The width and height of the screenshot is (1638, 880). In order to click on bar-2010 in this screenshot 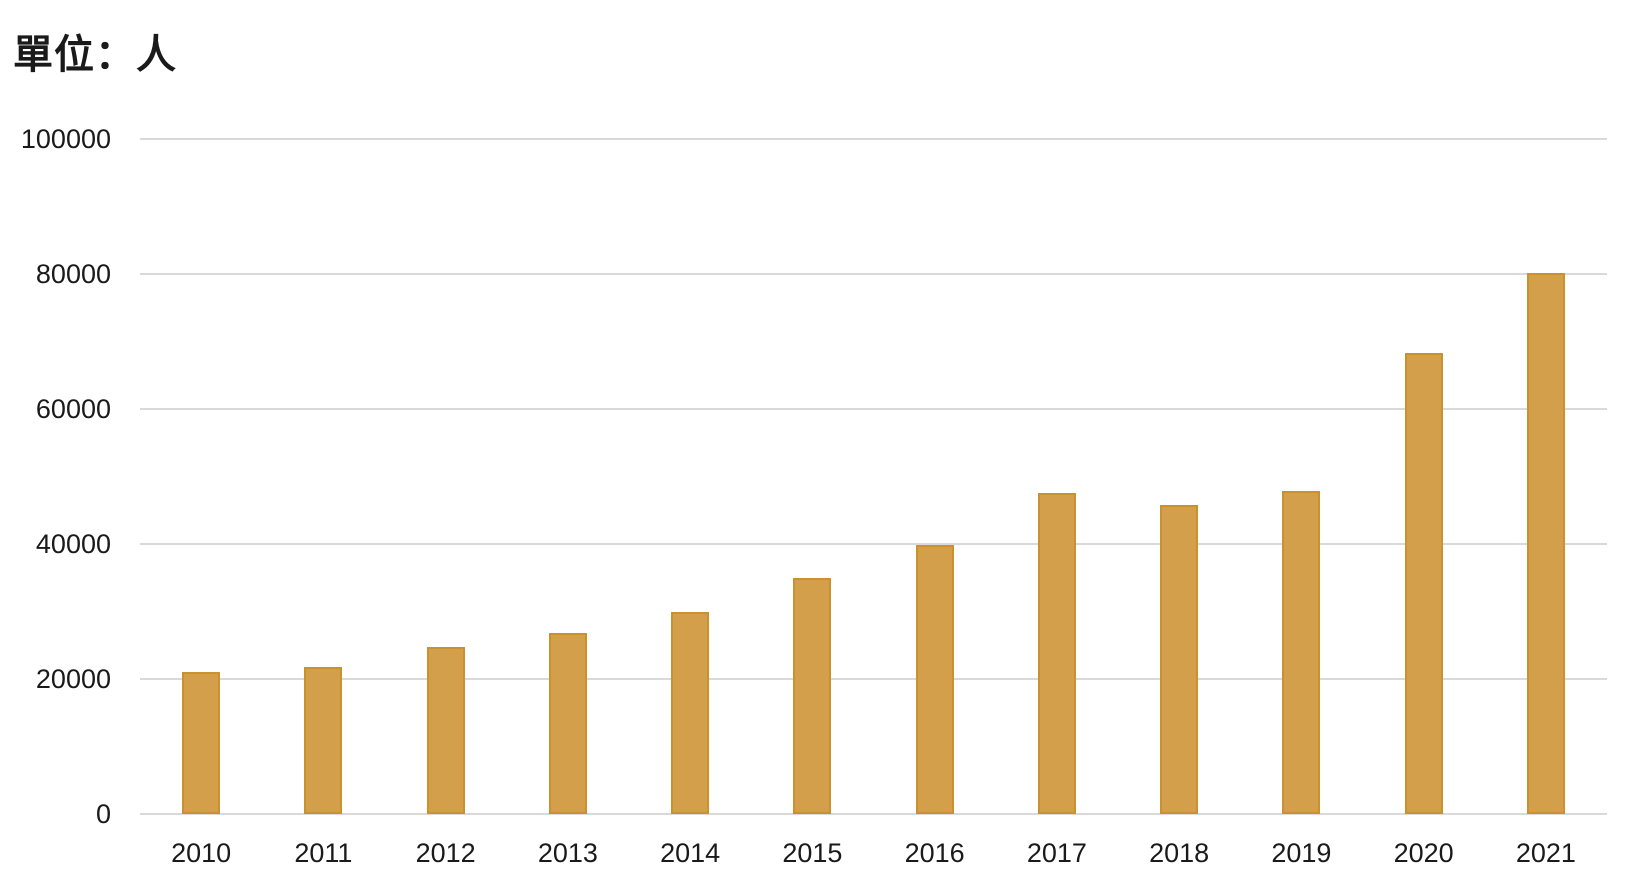, I will do `click(201, 743)`.